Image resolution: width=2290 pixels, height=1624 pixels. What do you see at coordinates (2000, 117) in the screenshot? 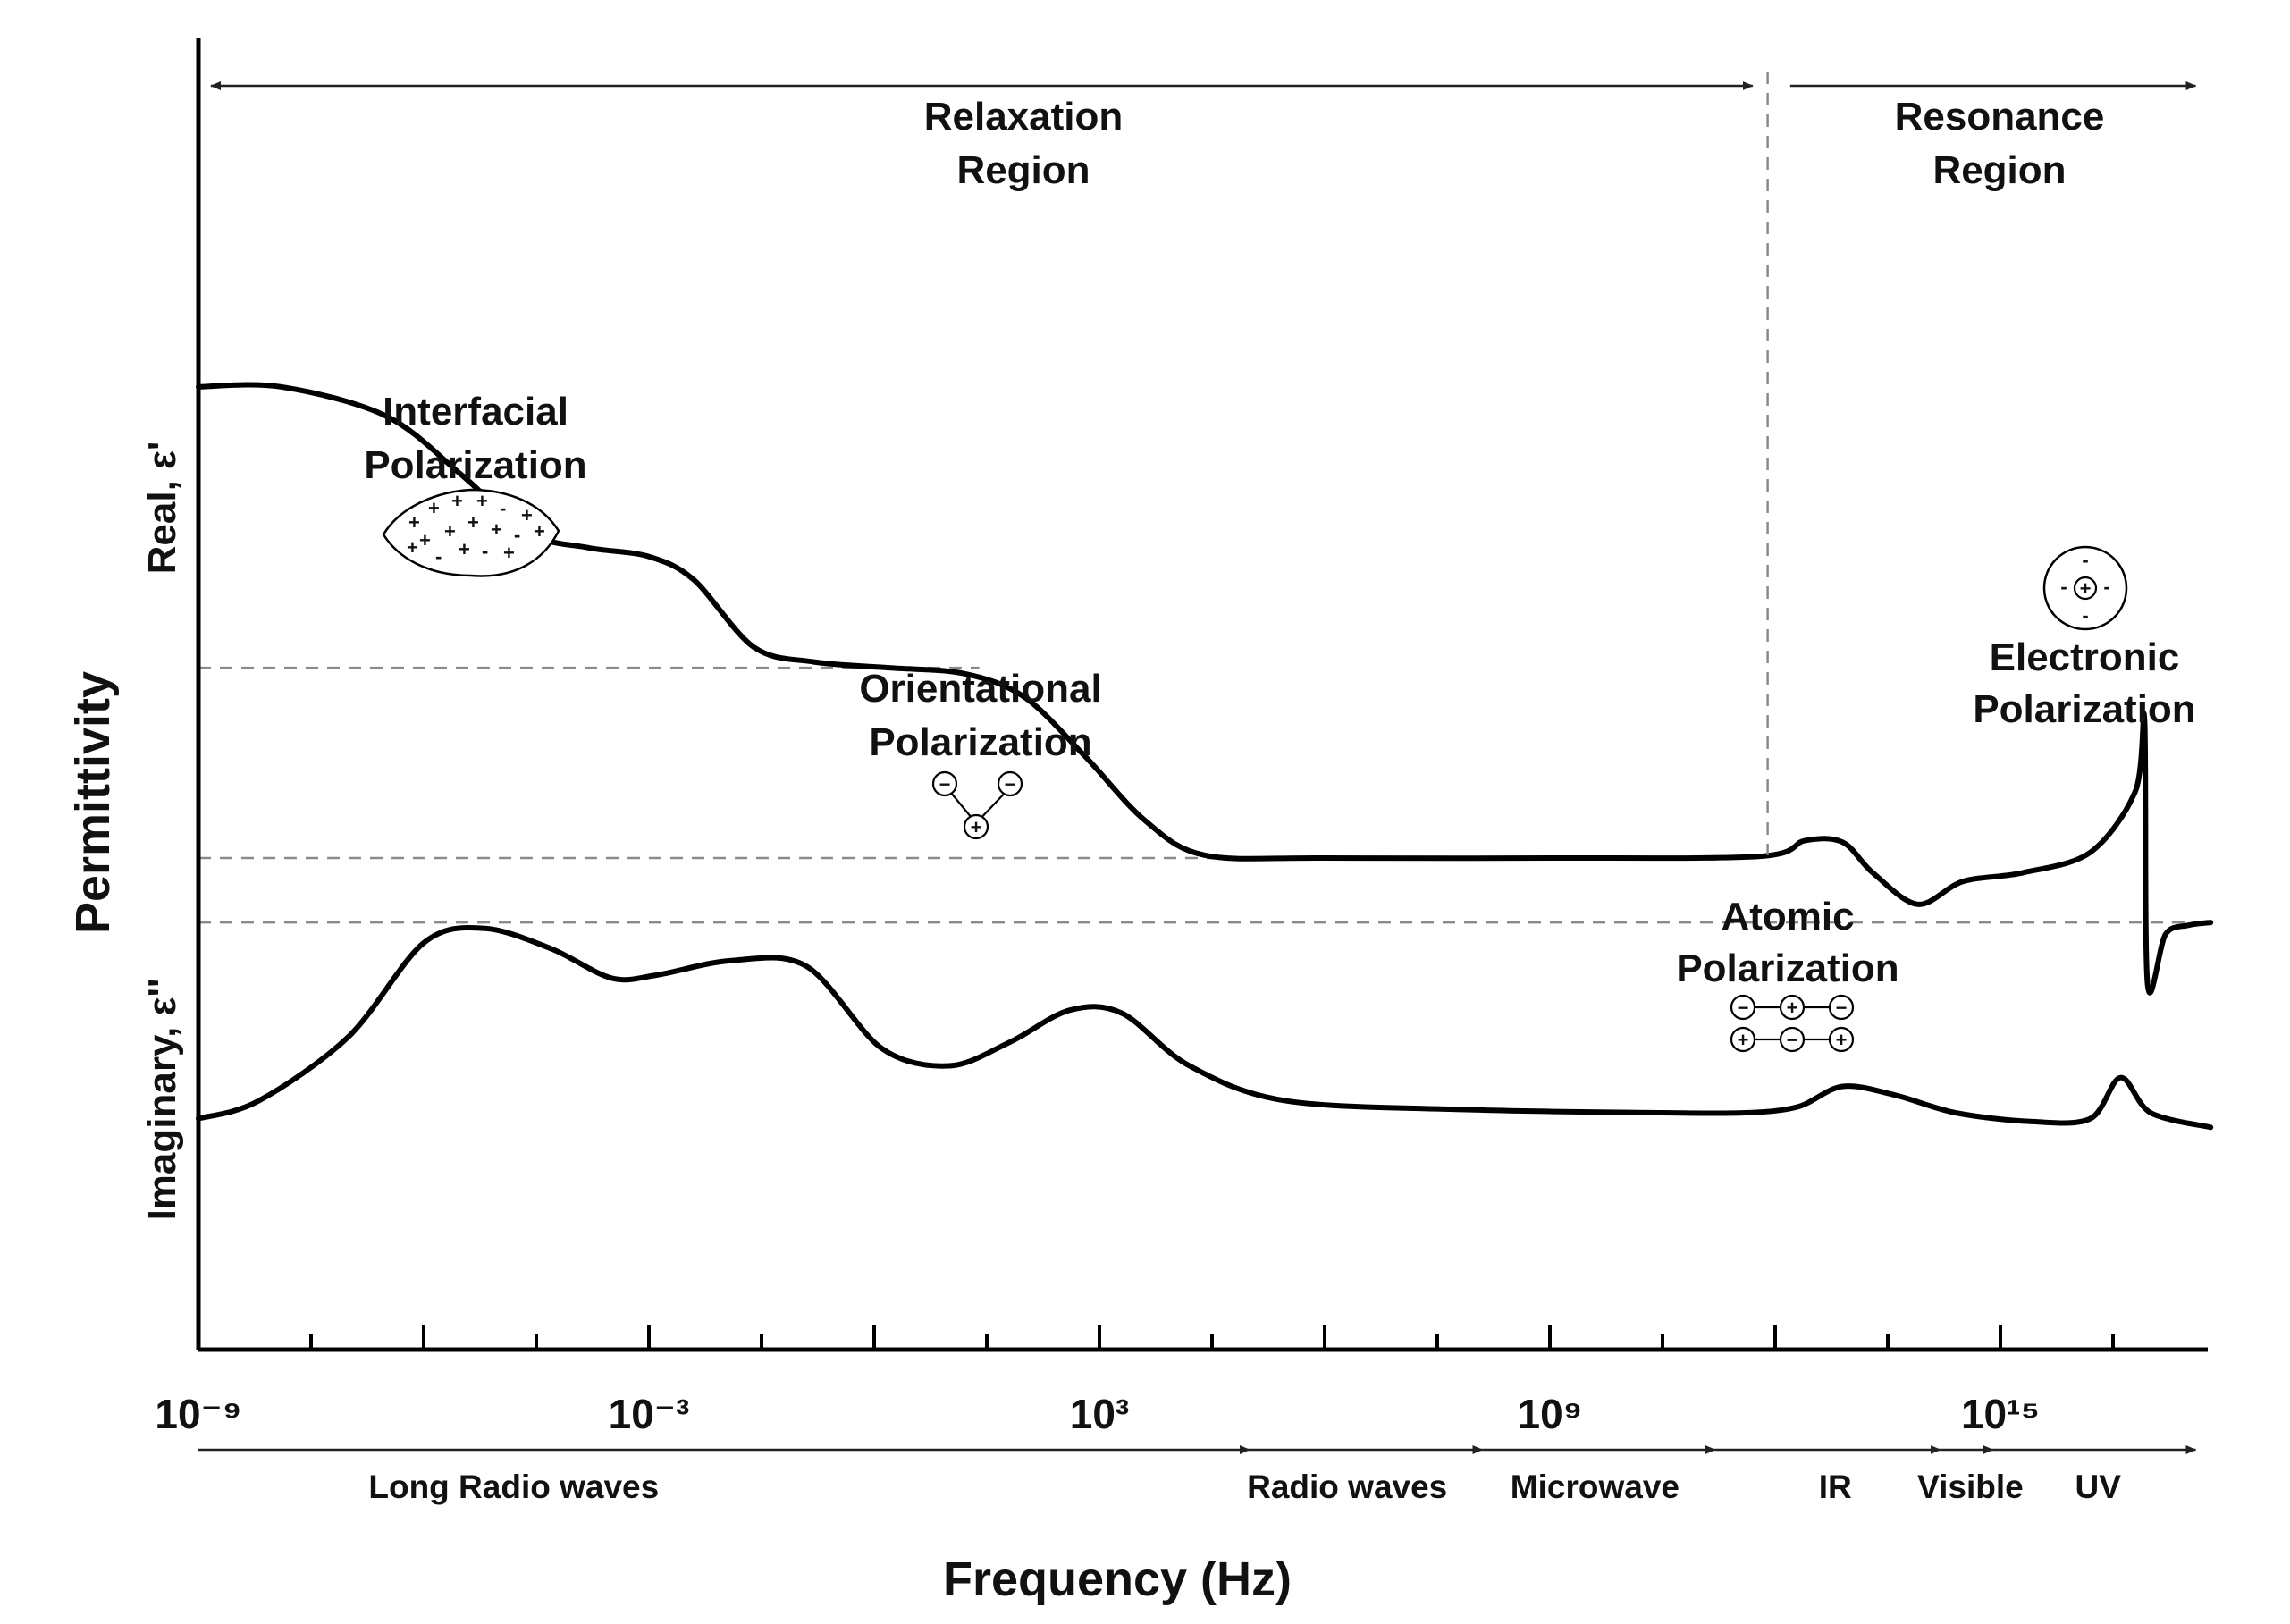
I see `resonance-region-label-line1: Resonance` at bounding box center [2000, 117].